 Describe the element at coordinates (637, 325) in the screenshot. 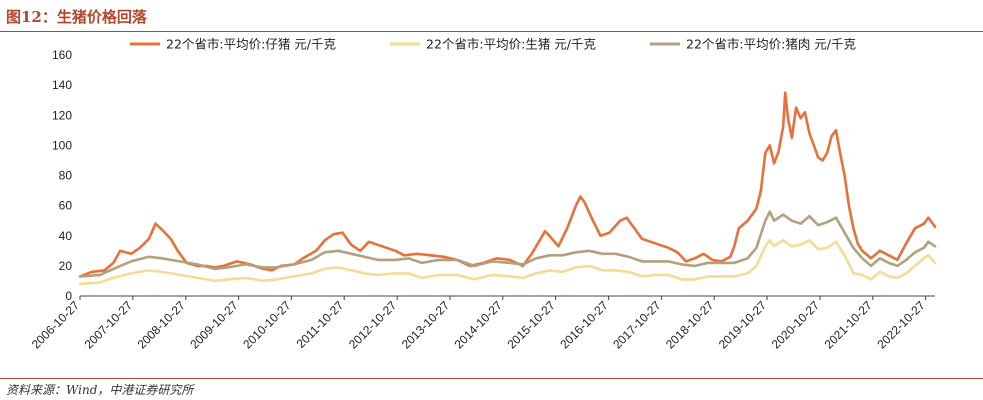

I see `x-tick-label: 2017-10-27` at that location.